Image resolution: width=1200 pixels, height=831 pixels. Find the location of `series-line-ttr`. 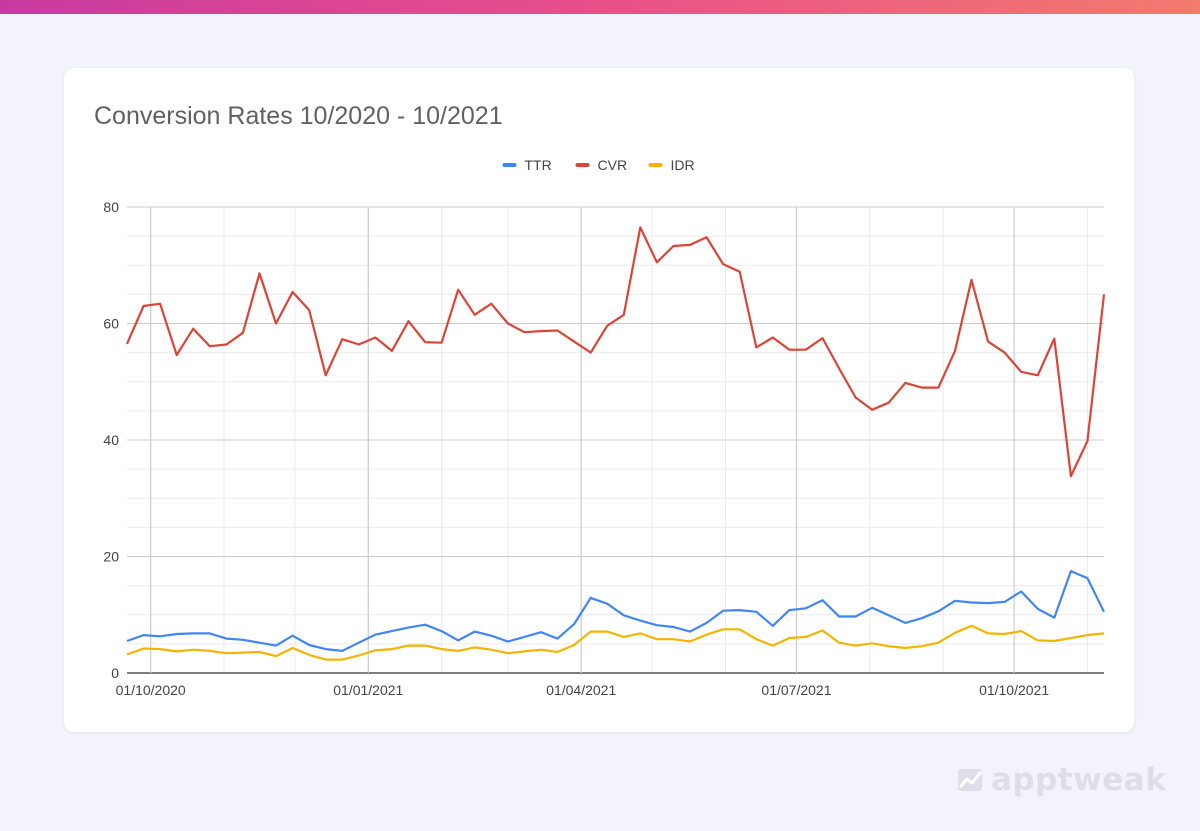

series-line-ttr is located at coordinates (615, 611).